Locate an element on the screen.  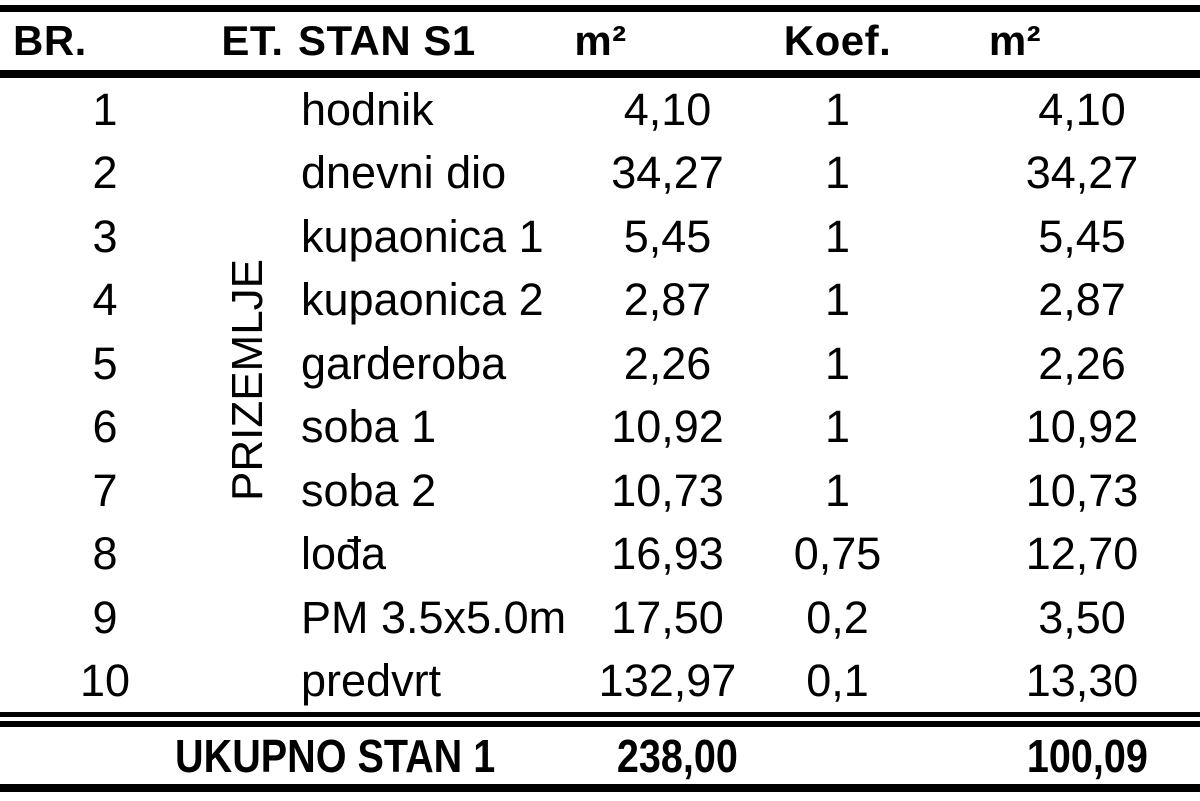
area-value-cell: 4,10 is located at coordinates (667, 109).